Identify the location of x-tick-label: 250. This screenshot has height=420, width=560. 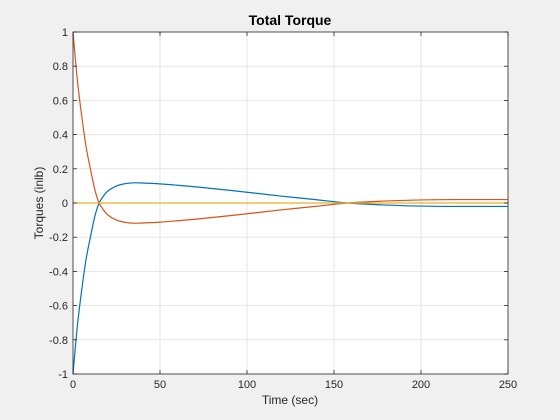
(508, 385).